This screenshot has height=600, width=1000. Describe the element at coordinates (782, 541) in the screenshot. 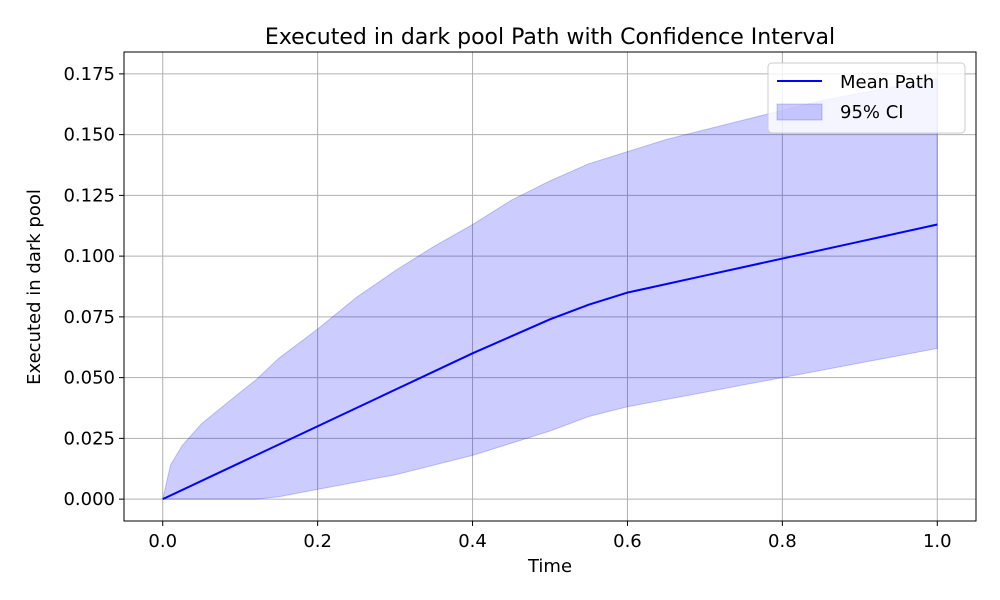

I see `x-tick-label: 0.8` at that location.